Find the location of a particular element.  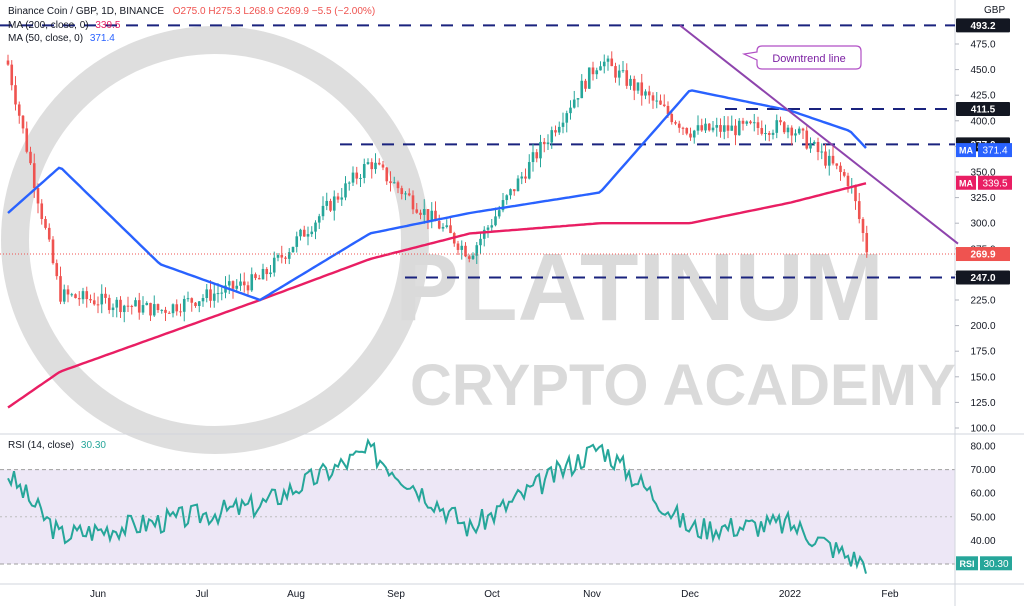

time-tick-label: Nov is located at coordinates (592, 594).